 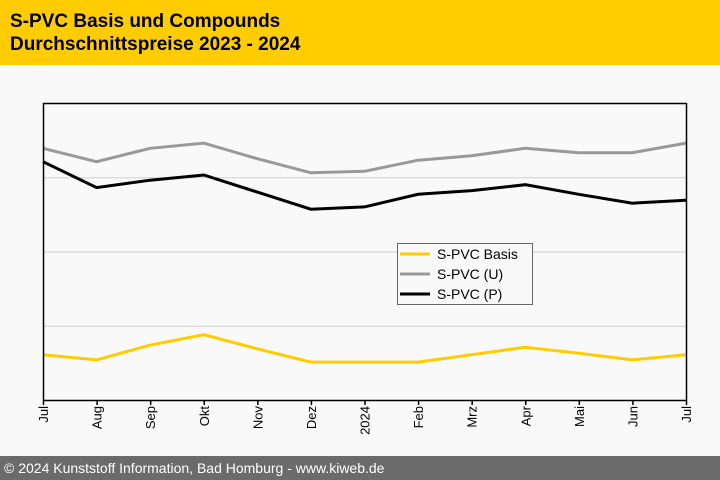 I want to click on x-tick-label: Apr, so click(x=525, y=415).